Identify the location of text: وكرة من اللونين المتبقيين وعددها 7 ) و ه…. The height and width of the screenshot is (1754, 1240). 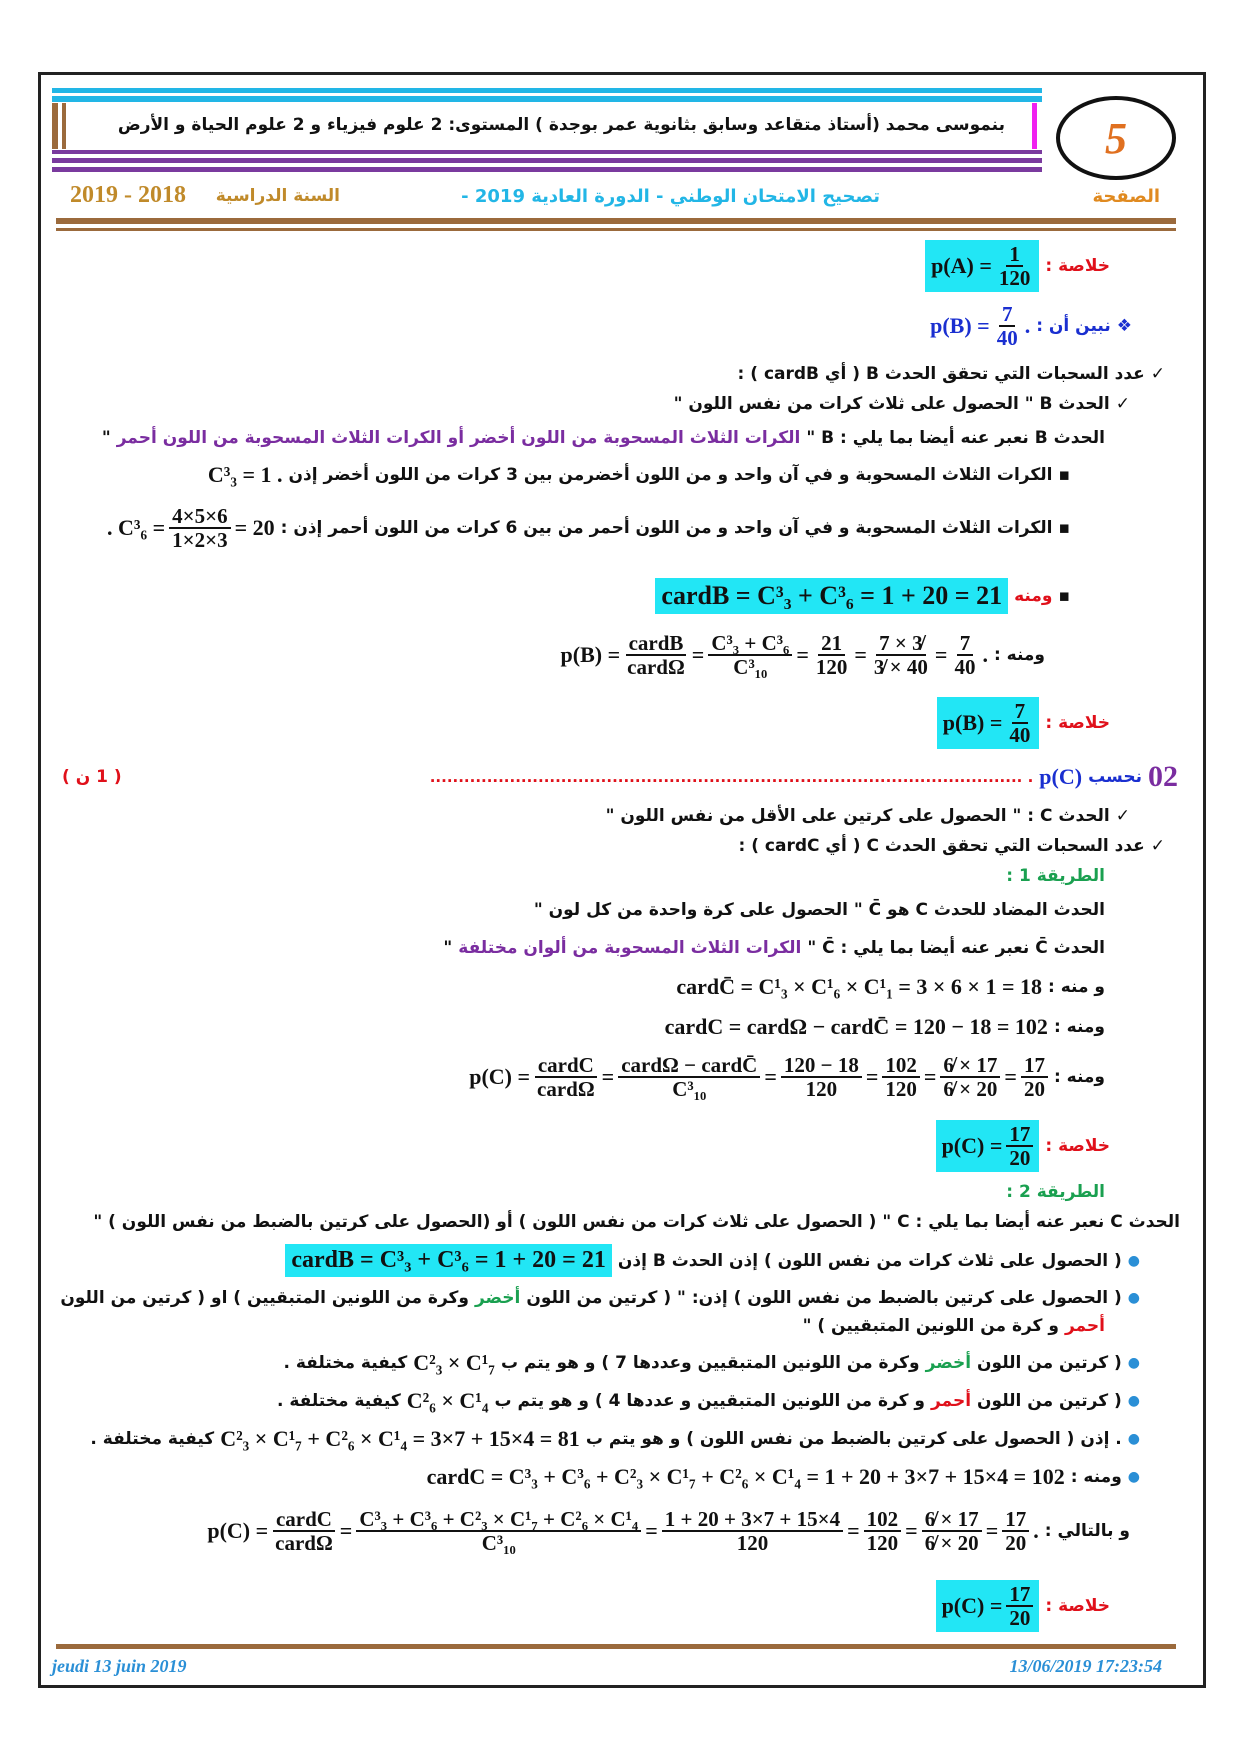
(710, 1363).